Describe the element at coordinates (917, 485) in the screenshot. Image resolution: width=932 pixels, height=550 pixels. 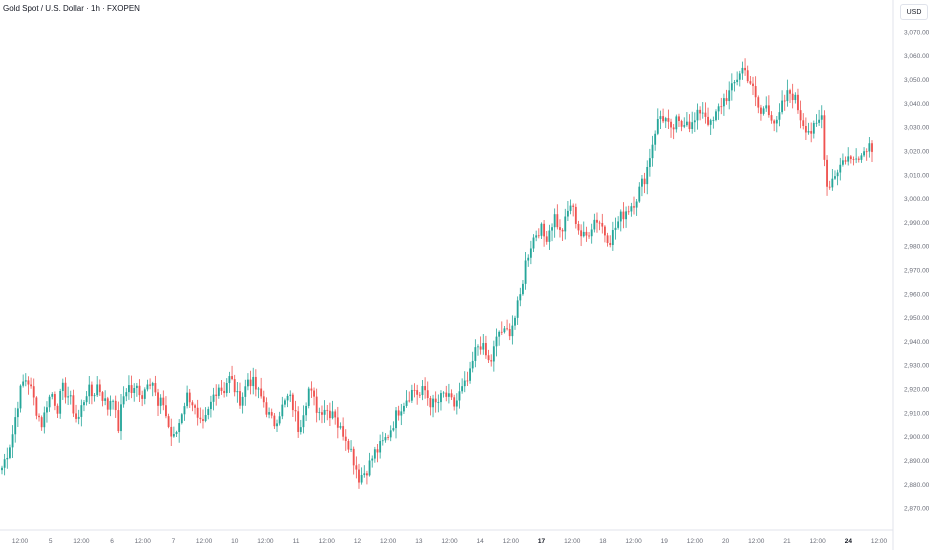
I see `y-tick-label: 2,880.00` at that location.